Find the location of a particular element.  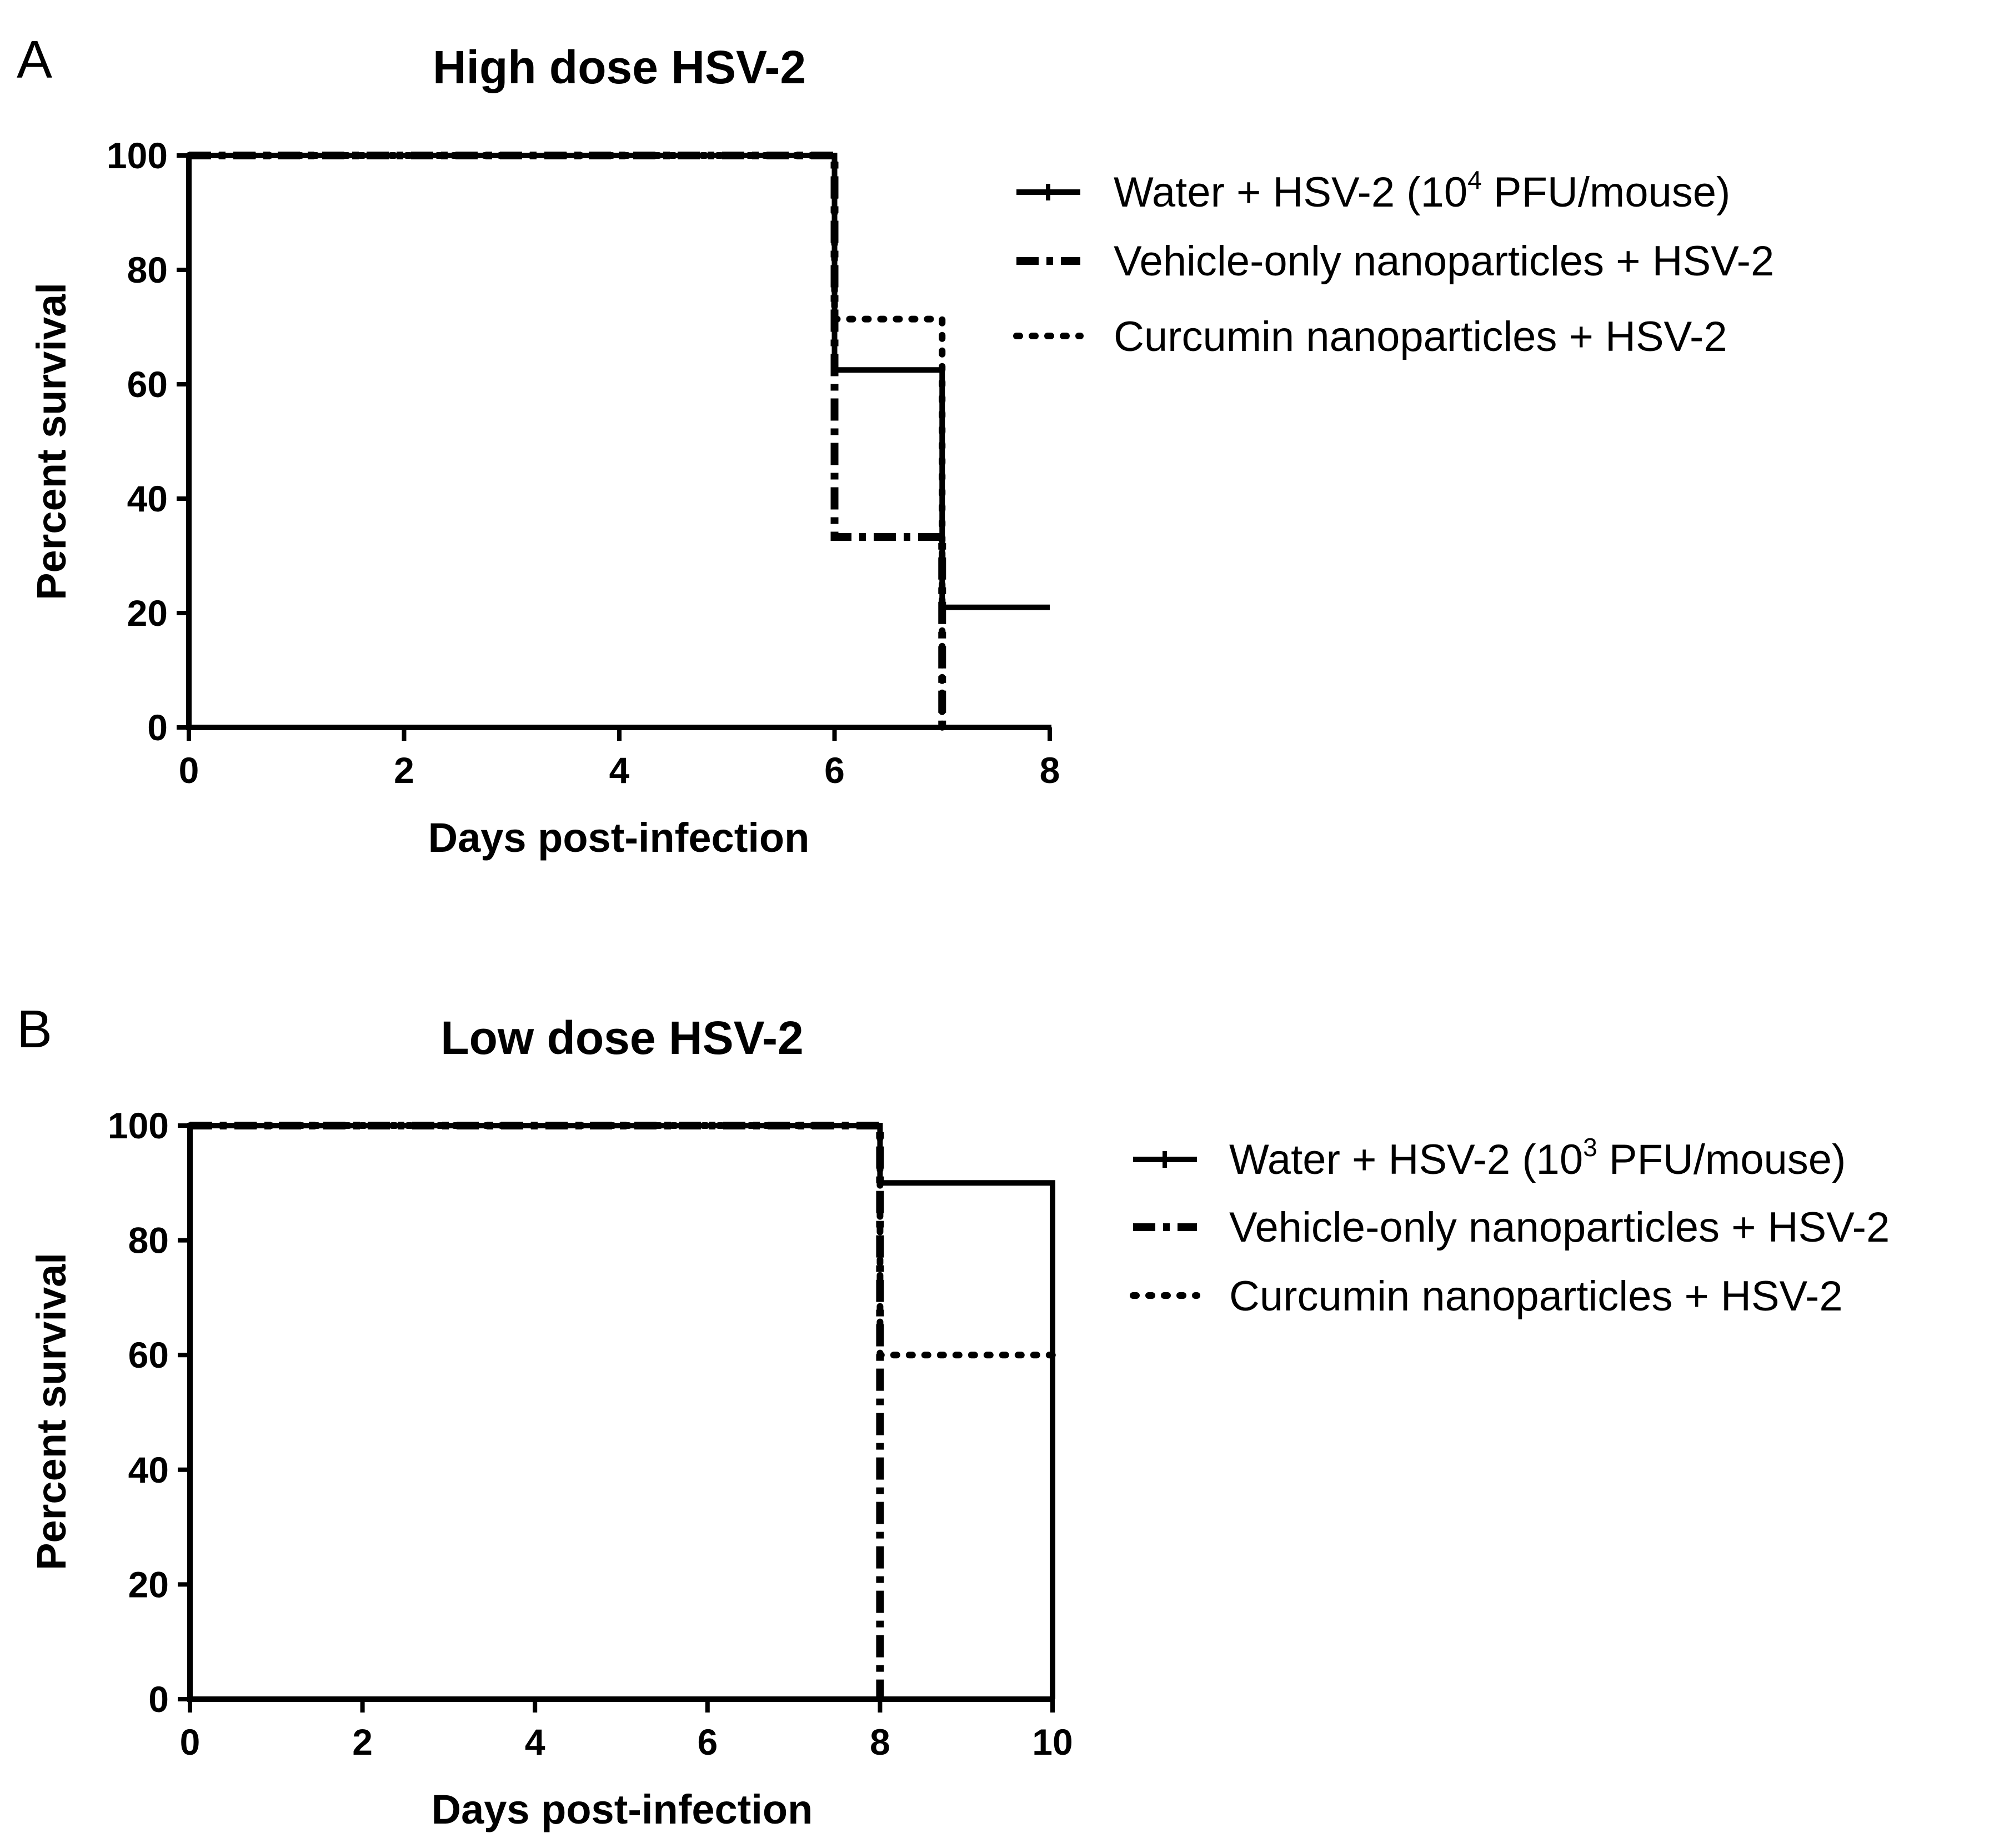

panel-a-y-ticks: 0 20 40 60 80 100 is located at coordinates (148, 442).